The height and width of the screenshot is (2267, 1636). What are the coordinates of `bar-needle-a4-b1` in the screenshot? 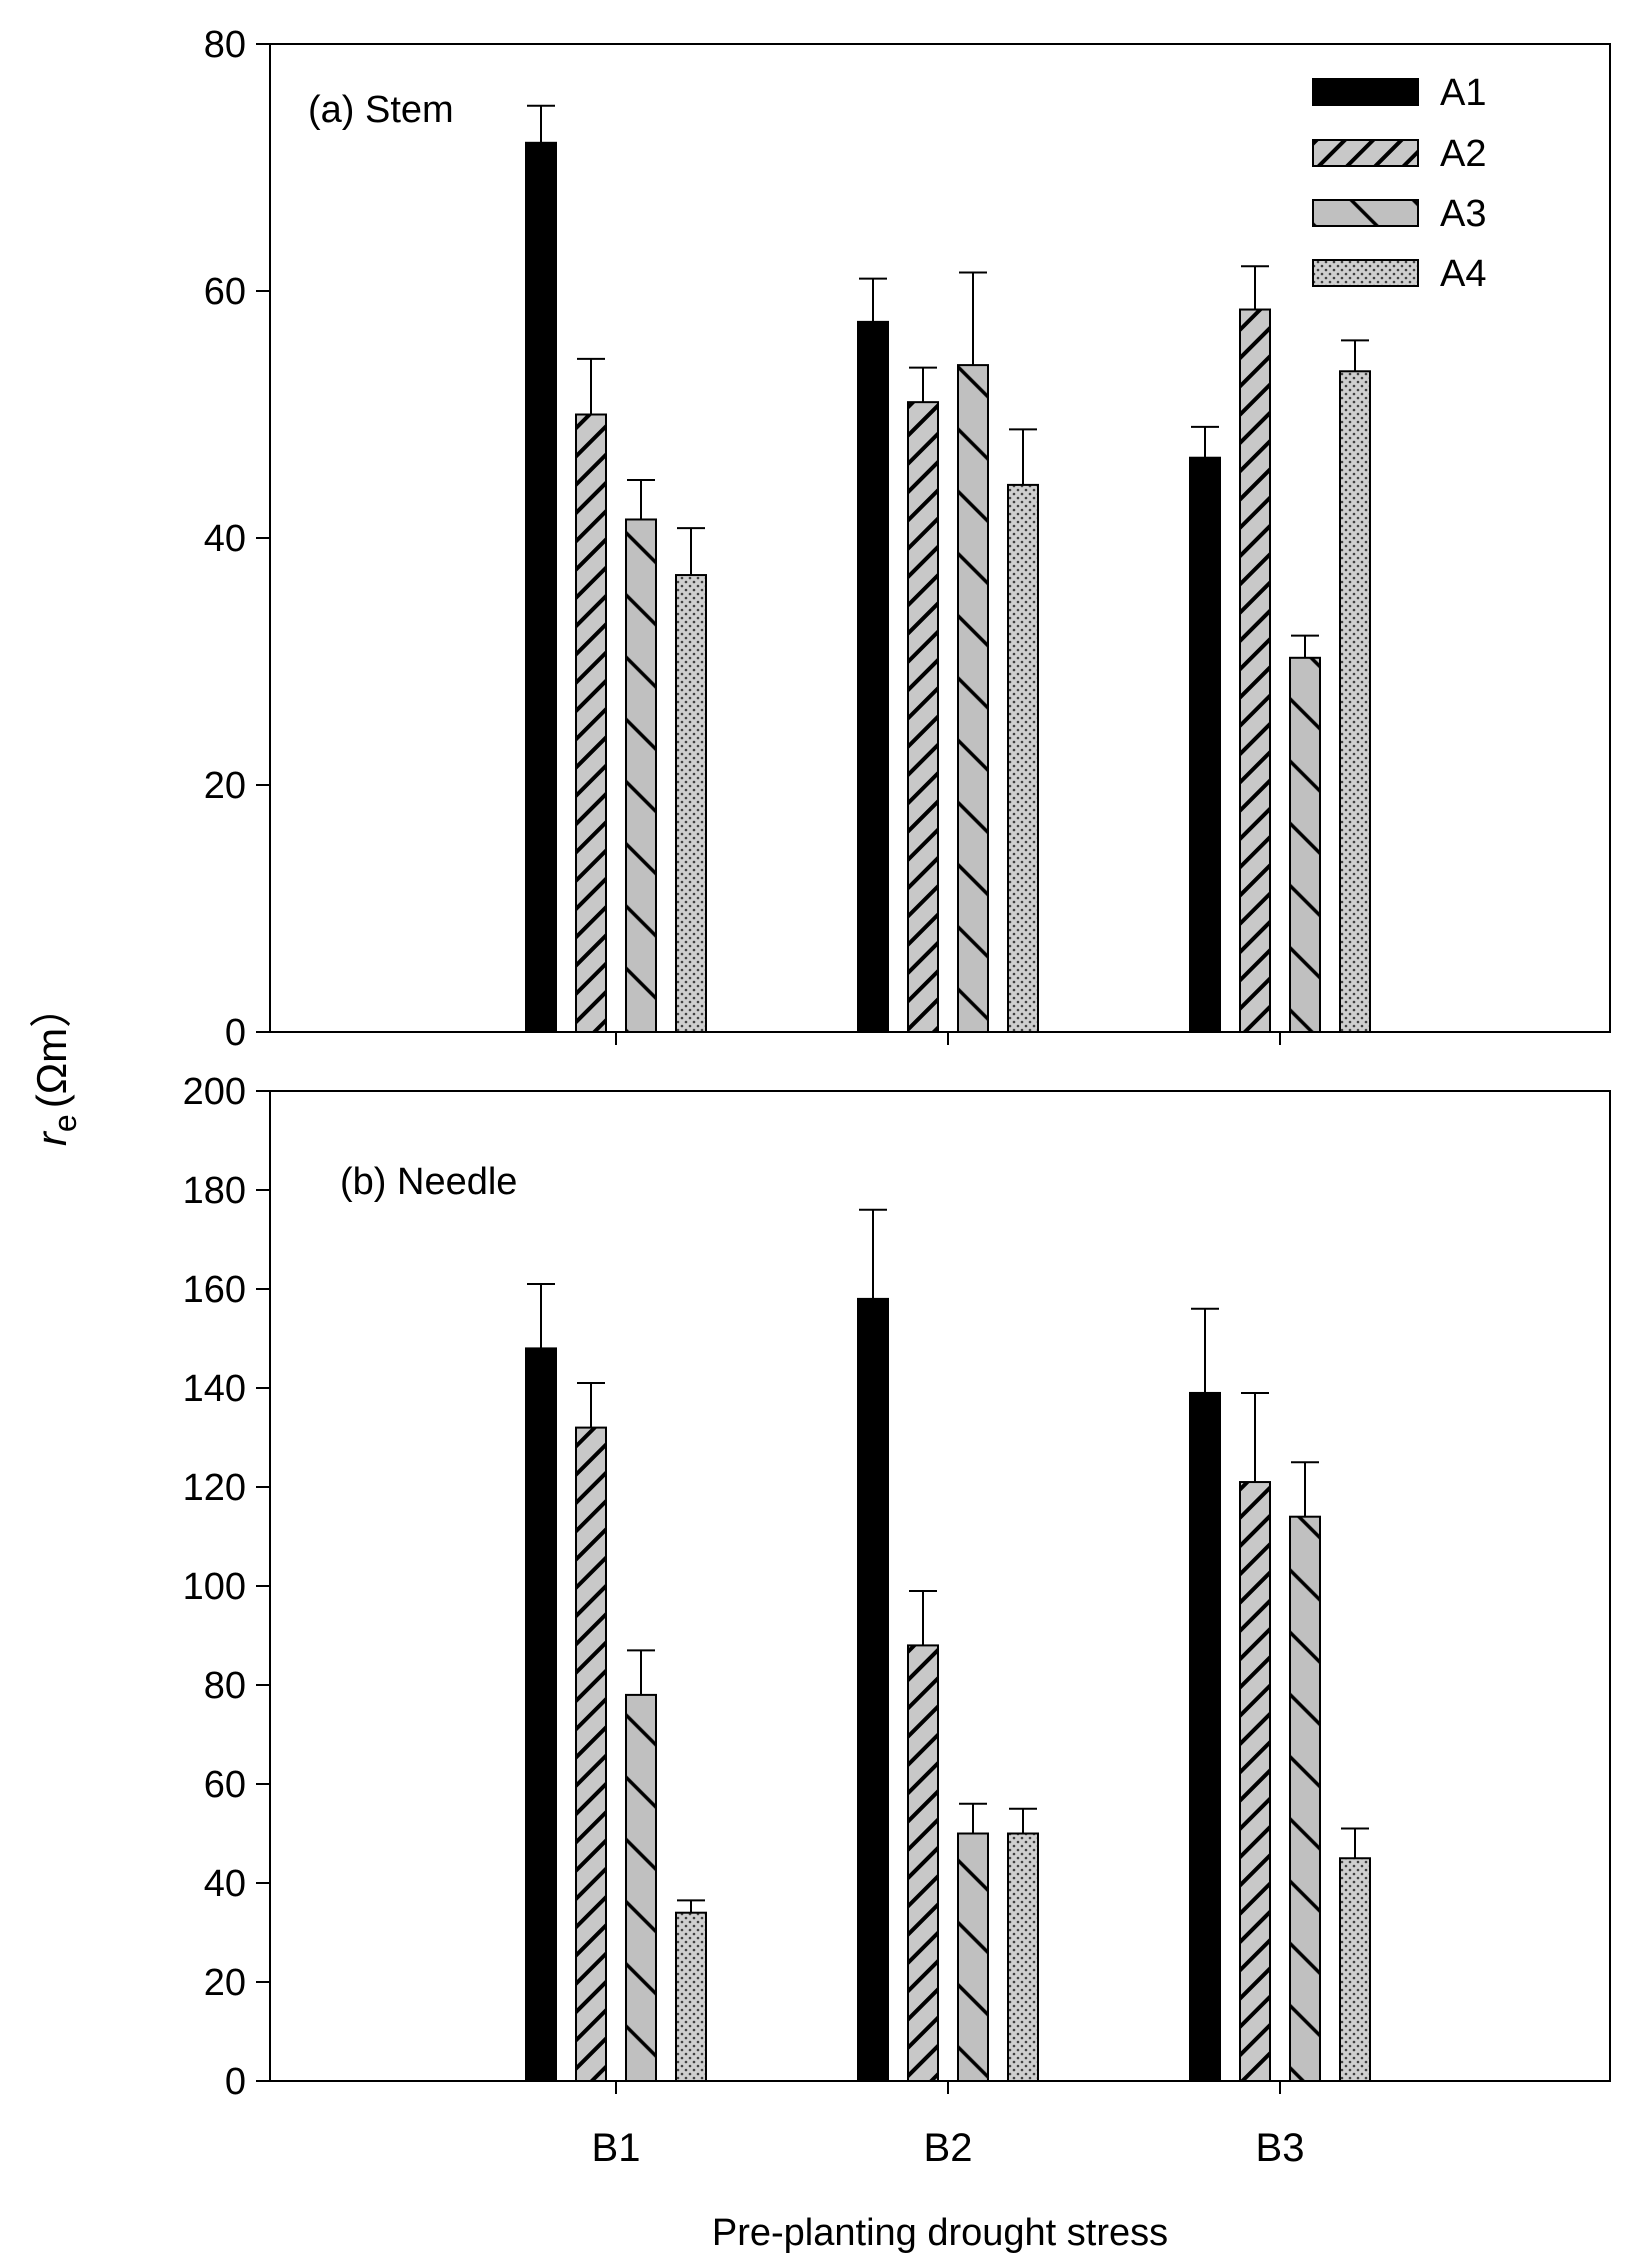 It's located at (691, 1996).